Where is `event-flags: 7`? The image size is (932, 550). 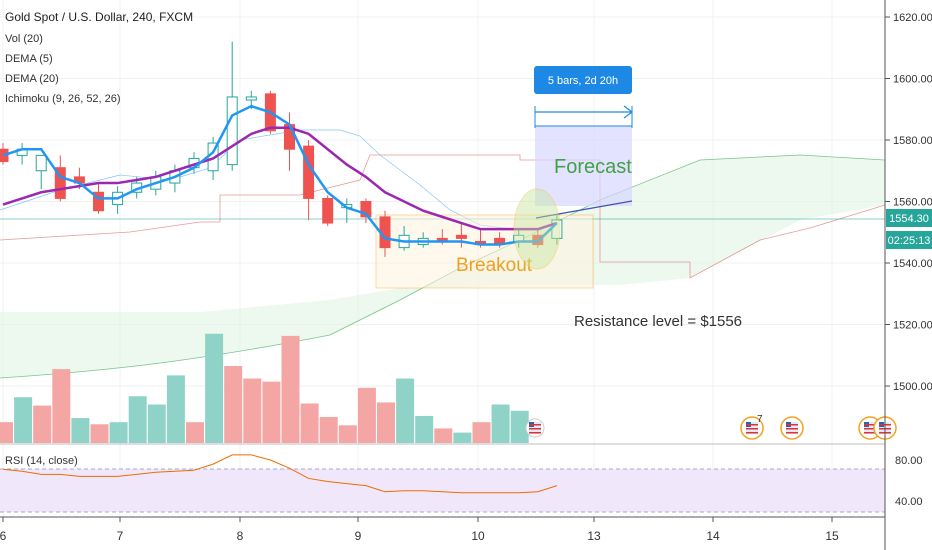
event-flags: 7 is located at coordinates (711, 427).